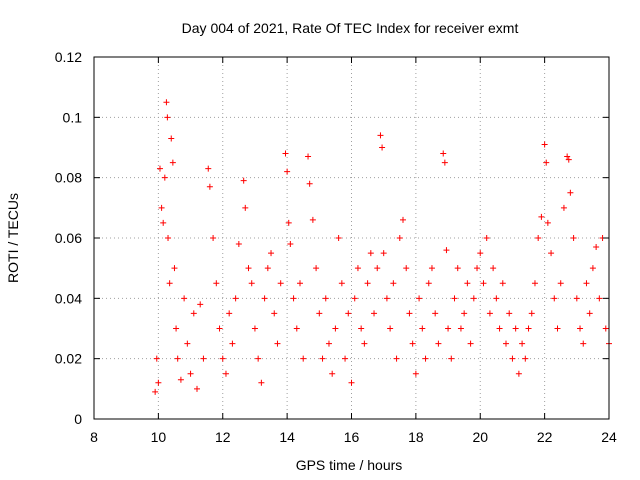 This screenshot has width=640, height=480. Describe the element at coordinates (73, 117) in the screenshot. I see `y-tick-label: 0.1` at that location.